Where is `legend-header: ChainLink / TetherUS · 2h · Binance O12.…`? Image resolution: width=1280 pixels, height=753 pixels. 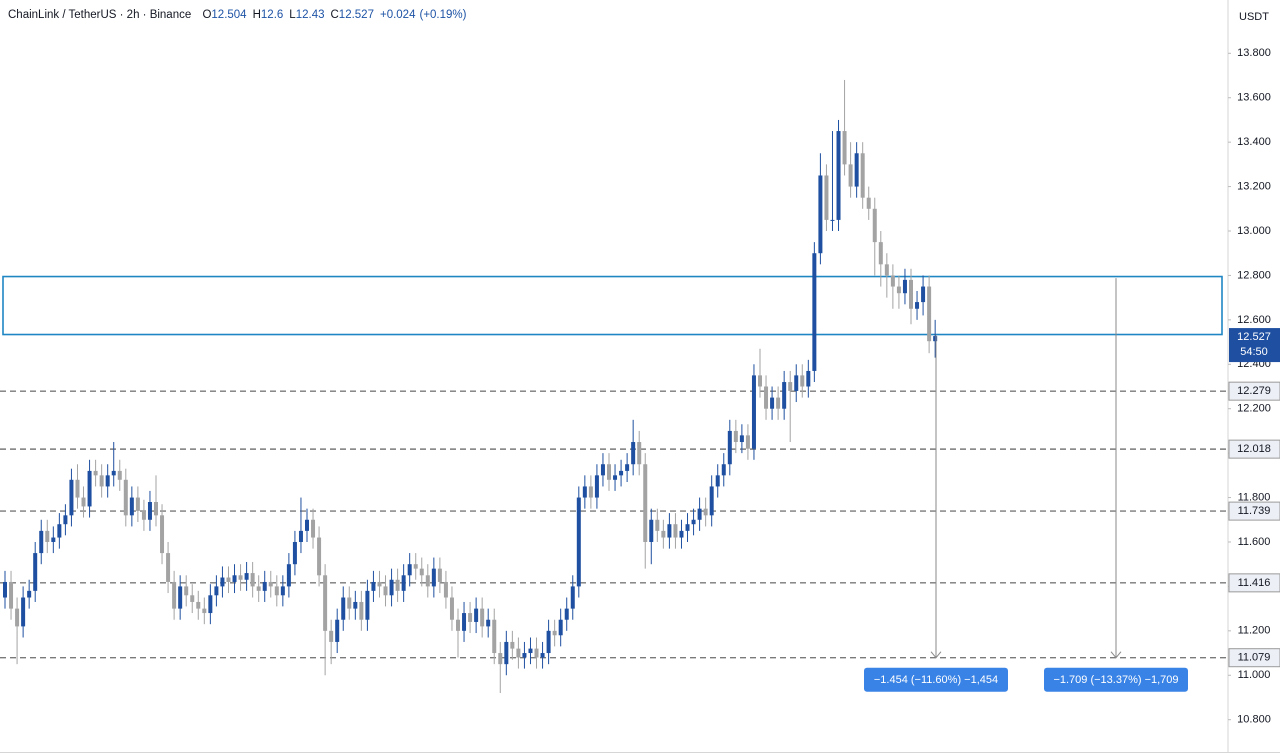
legend-header: ChainLink / TetherUS · 2h · Binance O12.… is located at coordinates (240, 15).